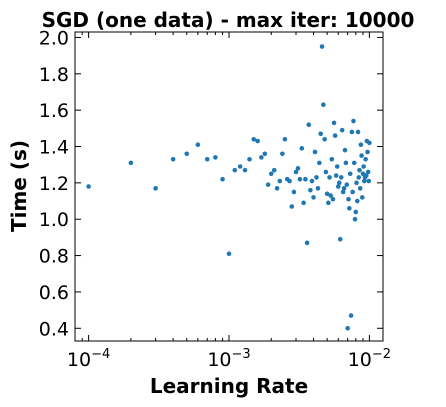 This screenshot has width=446, height=407. Describe the element at coordinates (54, 111) in the screenshot. I see `y-tick-label: 1.6` at that location.